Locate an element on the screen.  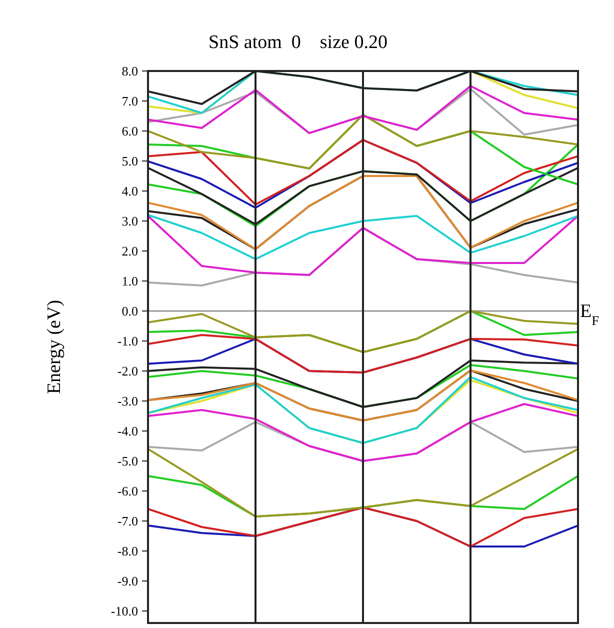
y-tick-label: -4.0 is located at coordinates (127, 431).